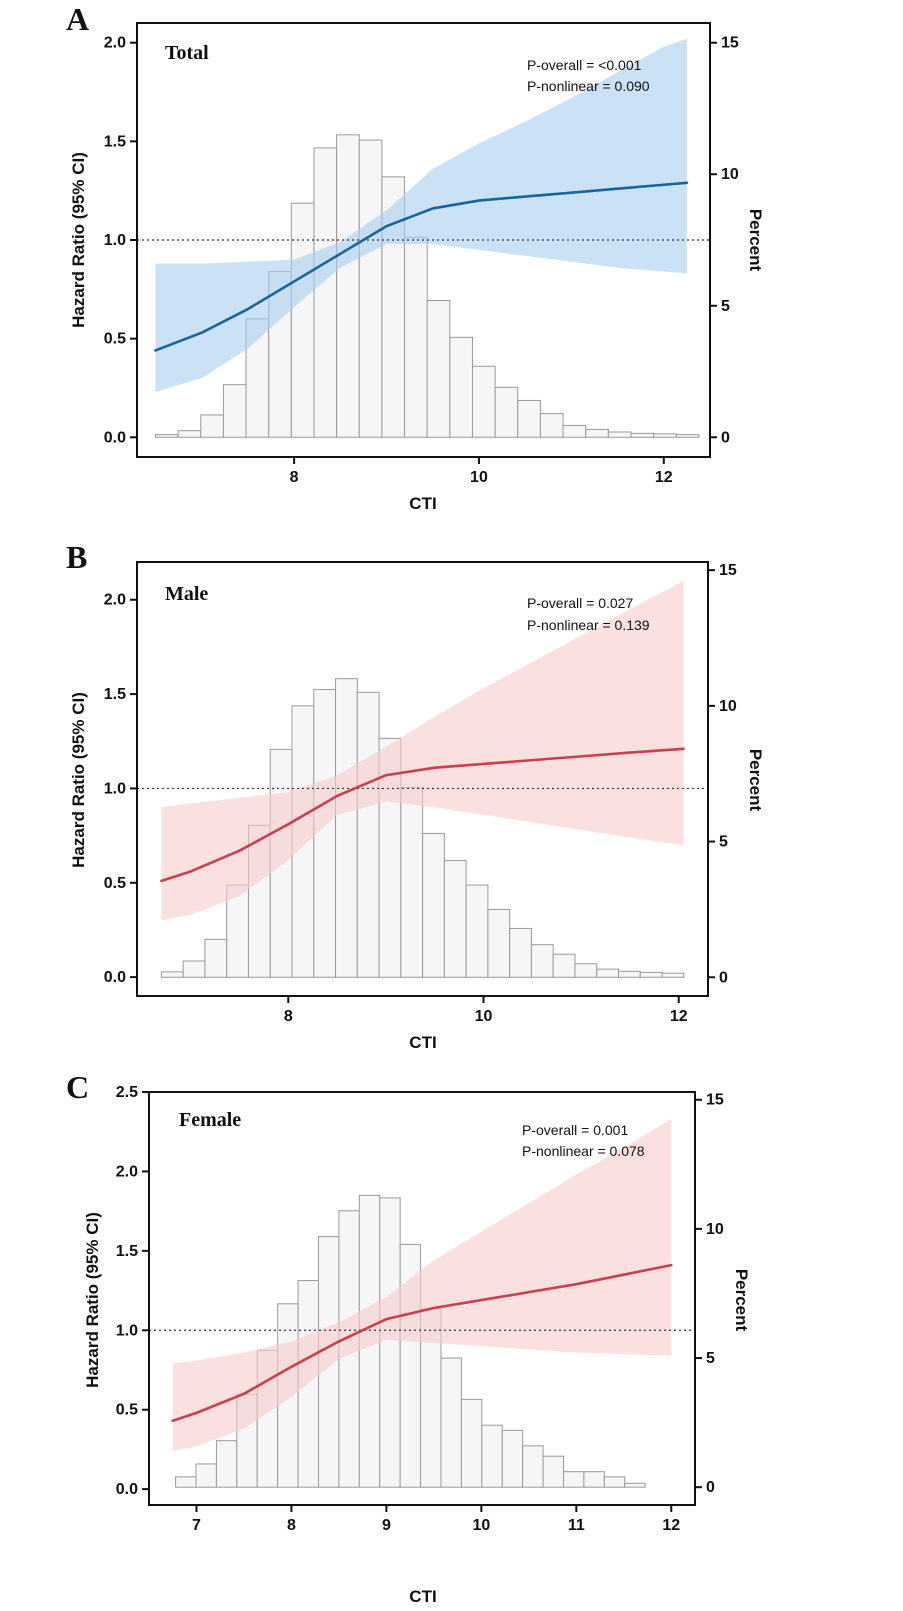 This screenshot has width=903, height=1611. Describe the element at coordinates (132, 1291) in the screenshot. I see `y-axis-ticks: 0.0 0.5 1.0 1.5 2.0 2.5` at that location.